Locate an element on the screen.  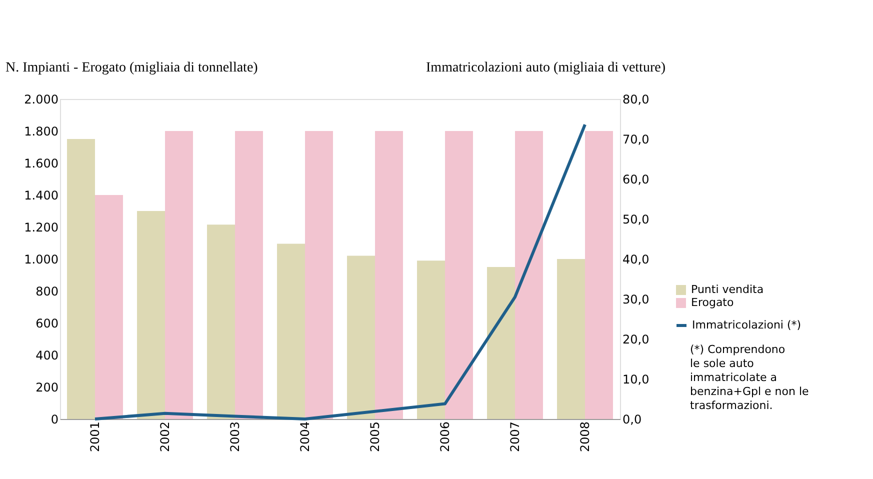
x-tick-label: 2003 is located at coordinates (235, 437).